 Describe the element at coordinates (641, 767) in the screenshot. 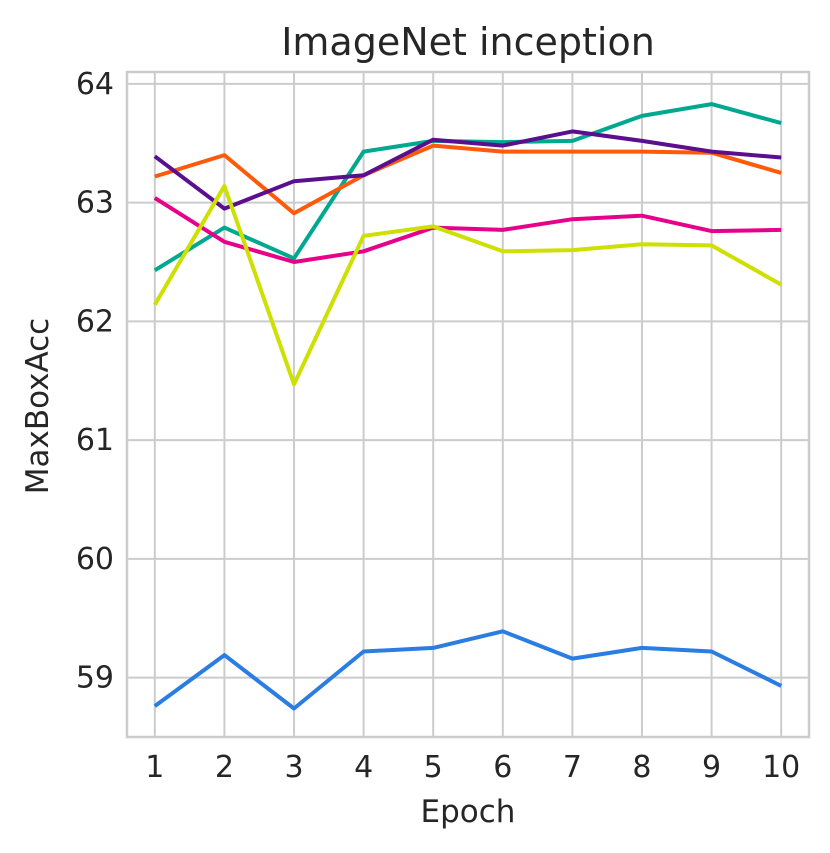

I see `x-tick-label: 8` at that location.